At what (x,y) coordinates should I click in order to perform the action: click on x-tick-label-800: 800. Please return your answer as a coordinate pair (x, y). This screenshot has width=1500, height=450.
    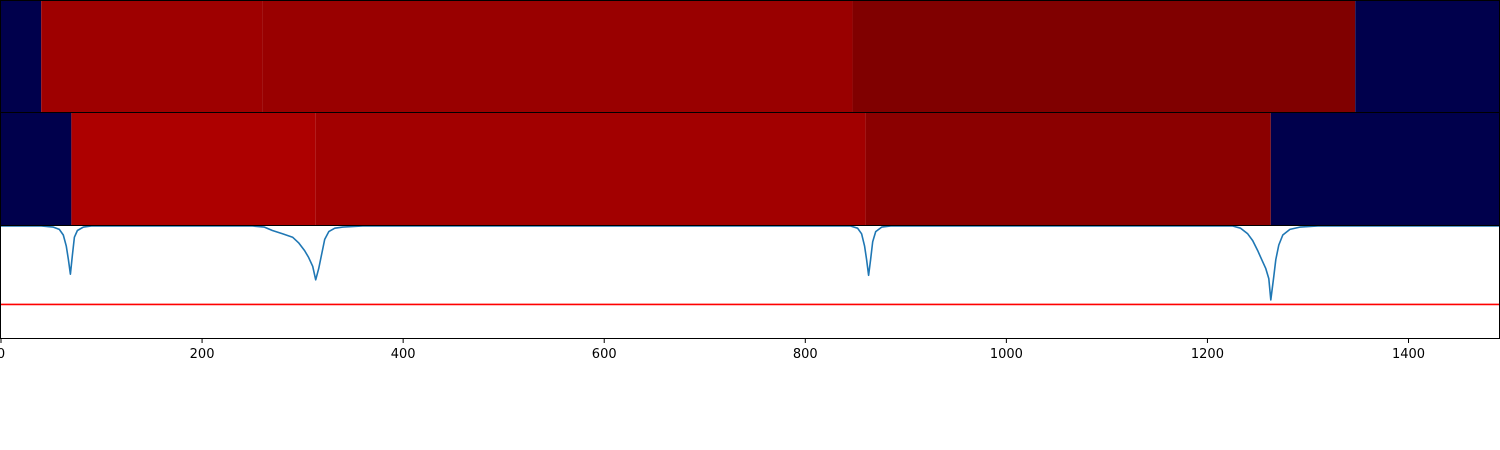
    Looking at the image, I should click on (805, 354).